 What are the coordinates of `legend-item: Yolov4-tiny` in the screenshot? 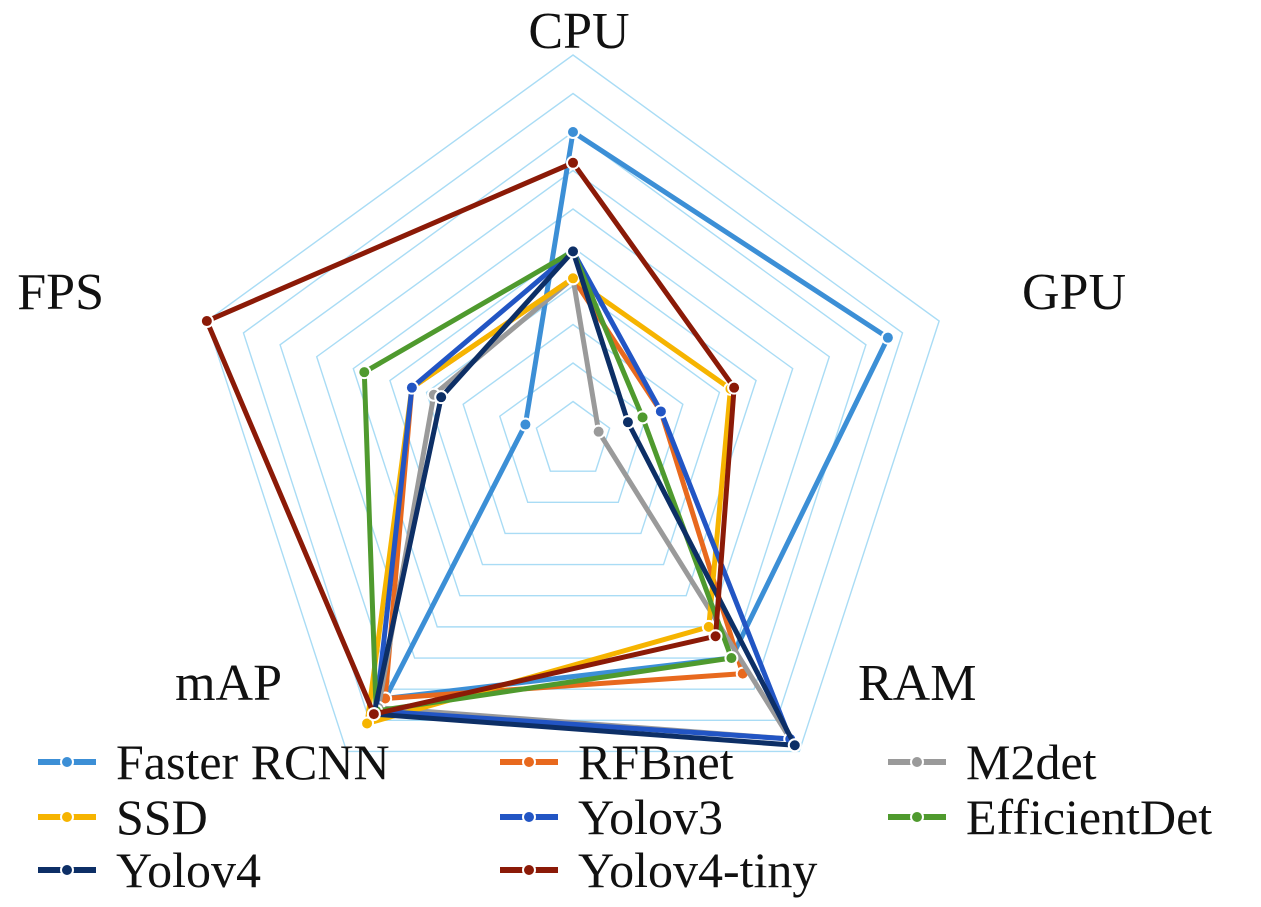 It's located at (658, 870).